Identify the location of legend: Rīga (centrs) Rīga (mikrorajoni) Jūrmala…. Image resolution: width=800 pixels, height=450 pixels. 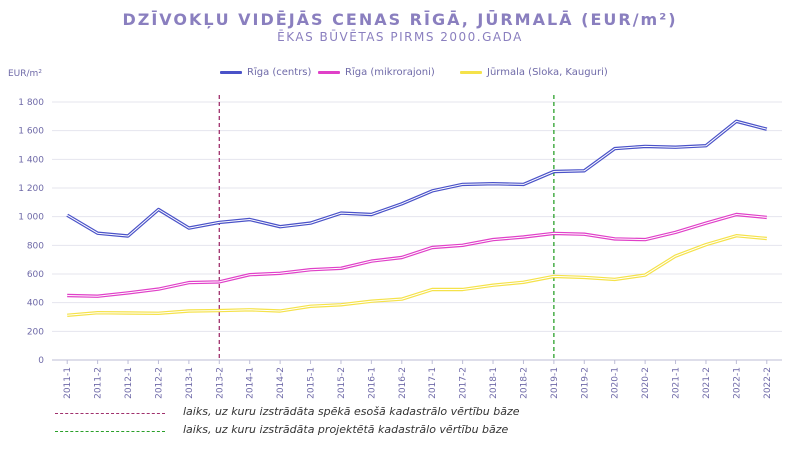
(400, 75).